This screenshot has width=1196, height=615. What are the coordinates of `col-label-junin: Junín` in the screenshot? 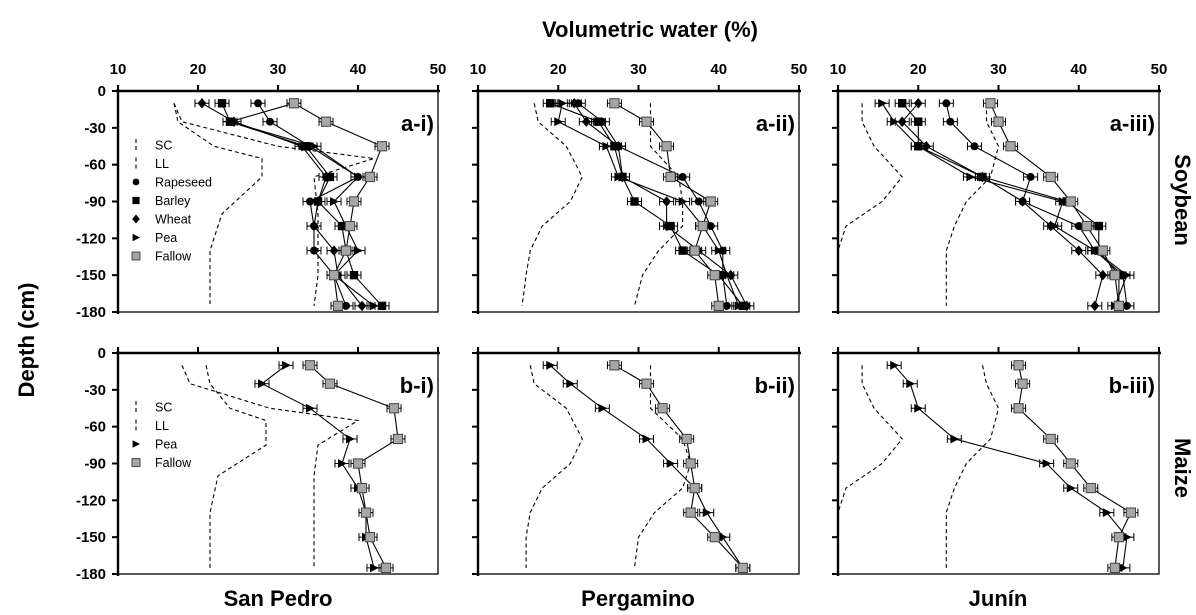 It's located at (998, 598).